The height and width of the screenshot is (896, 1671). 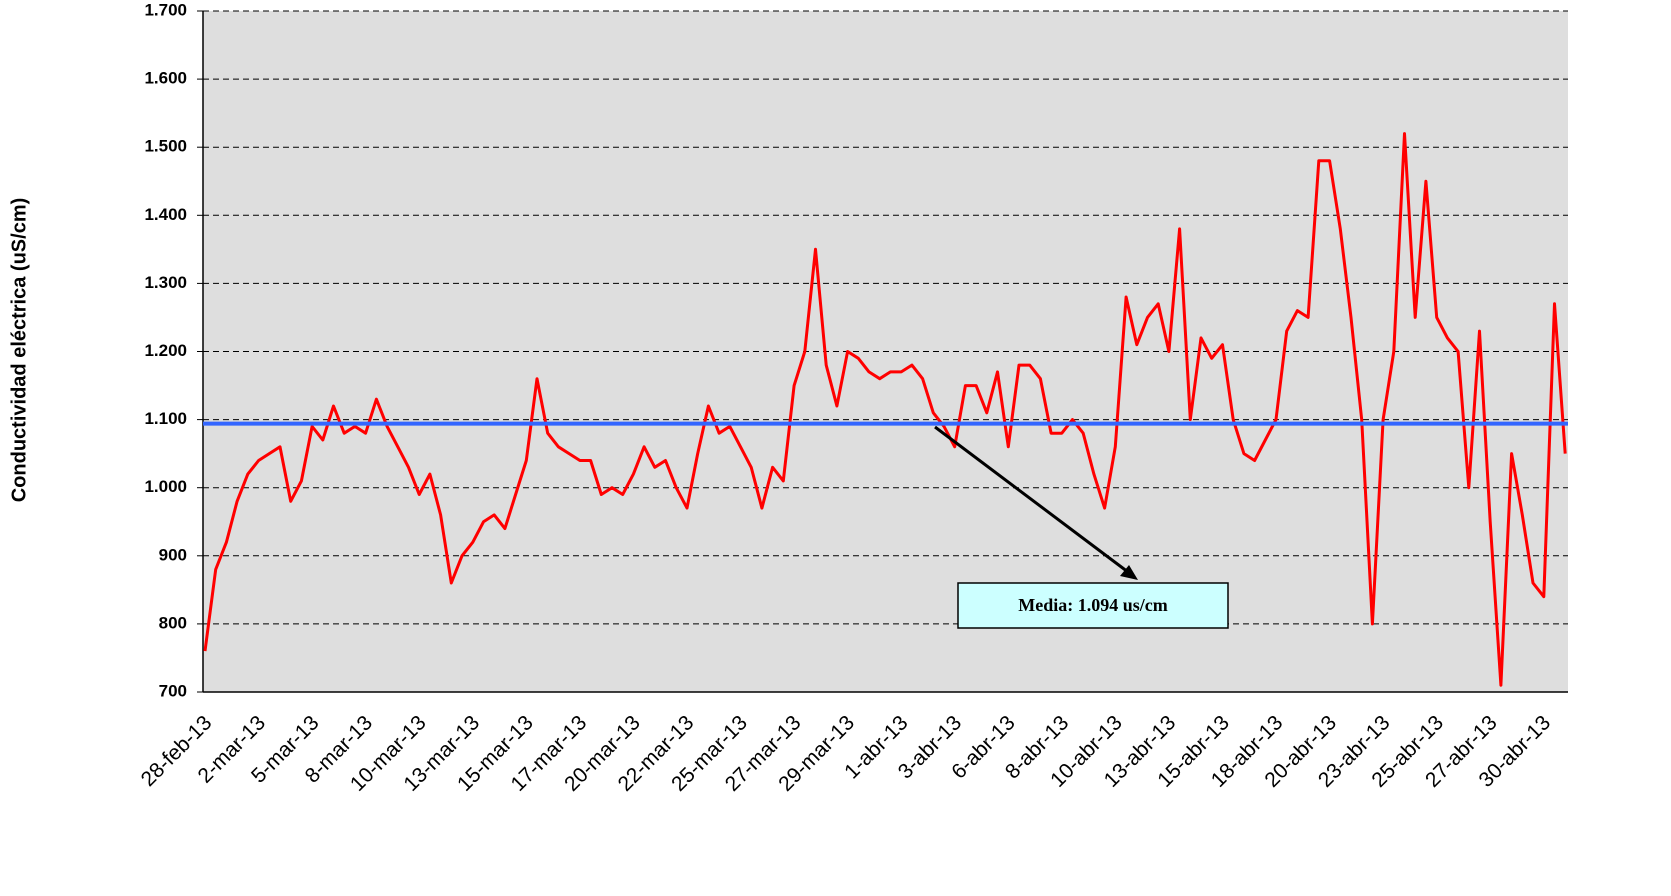 I want to click on annotation-text: Media: 1.094 us/cm, so click(x=1092, y=605).